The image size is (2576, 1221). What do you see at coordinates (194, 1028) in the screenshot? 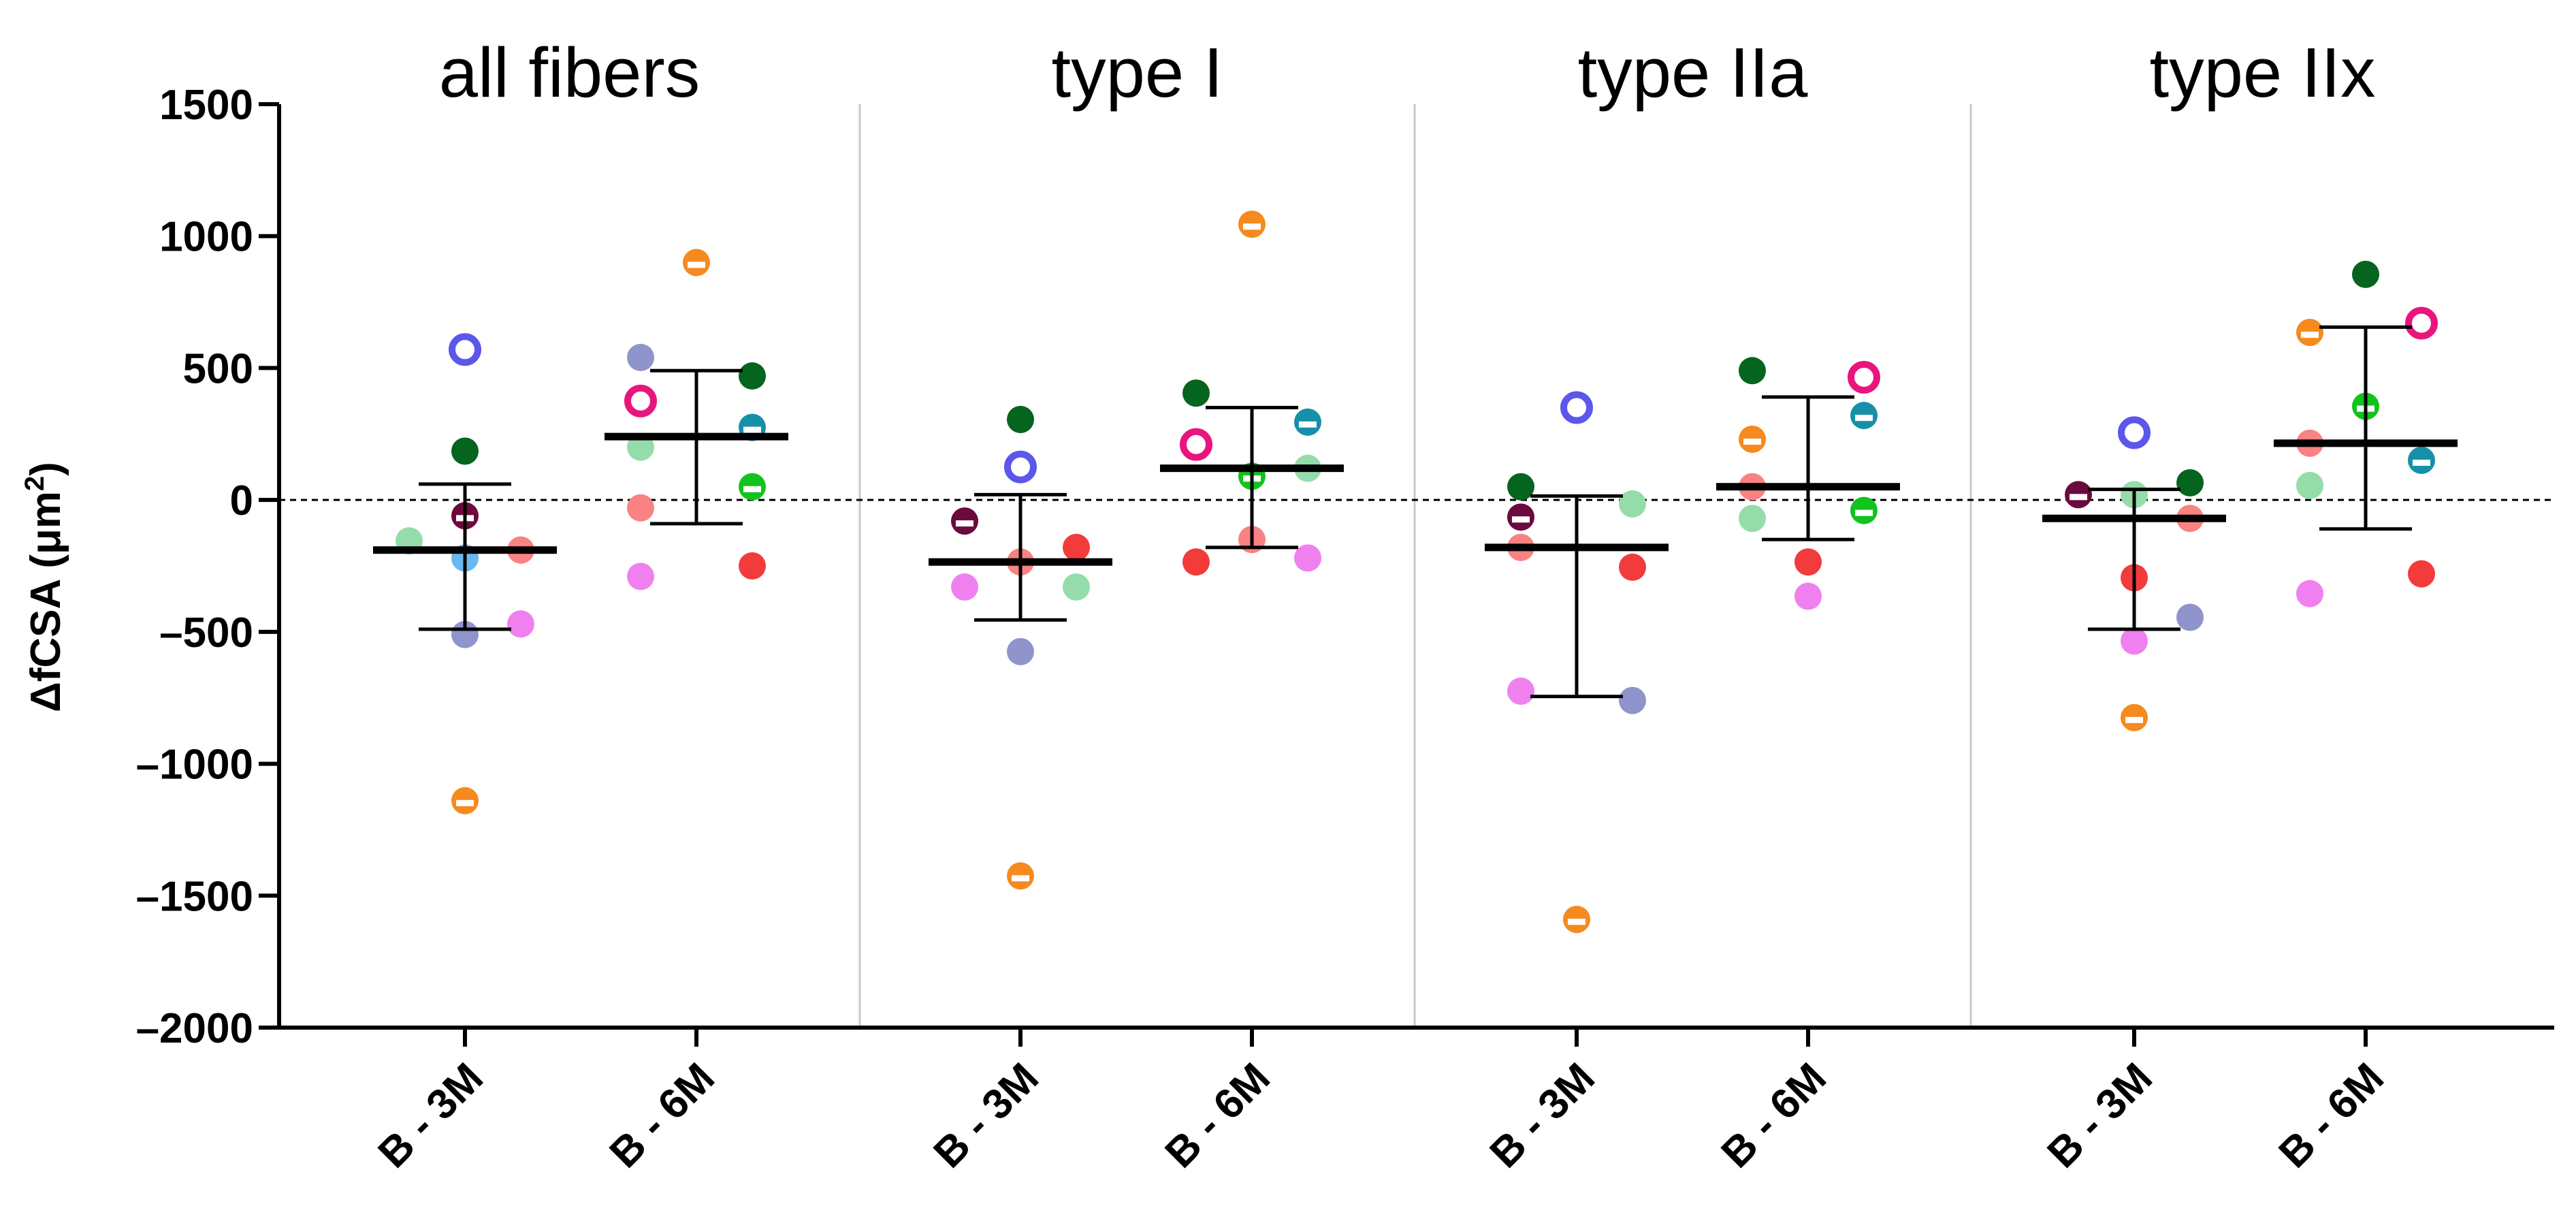
I see `y-tick-label: –2000` at bounding box center [194, 1028].